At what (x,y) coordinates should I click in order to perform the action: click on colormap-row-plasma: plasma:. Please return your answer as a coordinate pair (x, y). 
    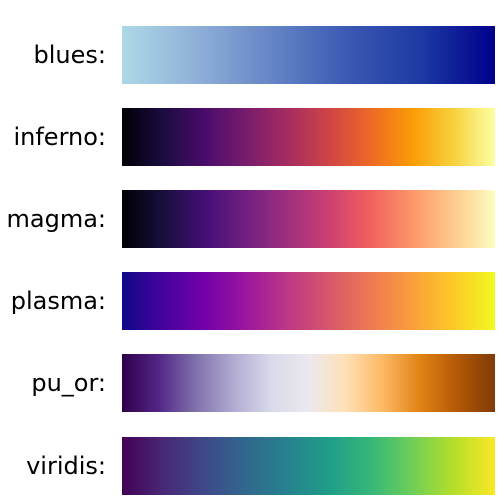
    Looking at the image, I should click on (250, 301).